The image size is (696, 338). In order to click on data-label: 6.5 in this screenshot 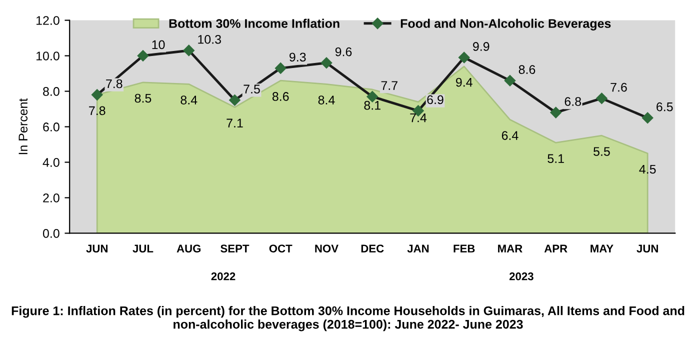, I will do `click(664, 107)`.